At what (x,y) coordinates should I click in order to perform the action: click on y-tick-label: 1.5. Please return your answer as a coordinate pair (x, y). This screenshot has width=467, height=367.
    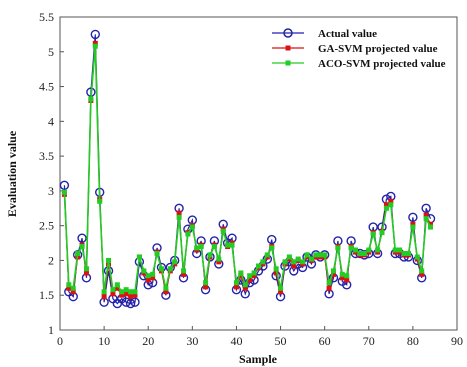
    Looking at the image, I should click on (46, 295).